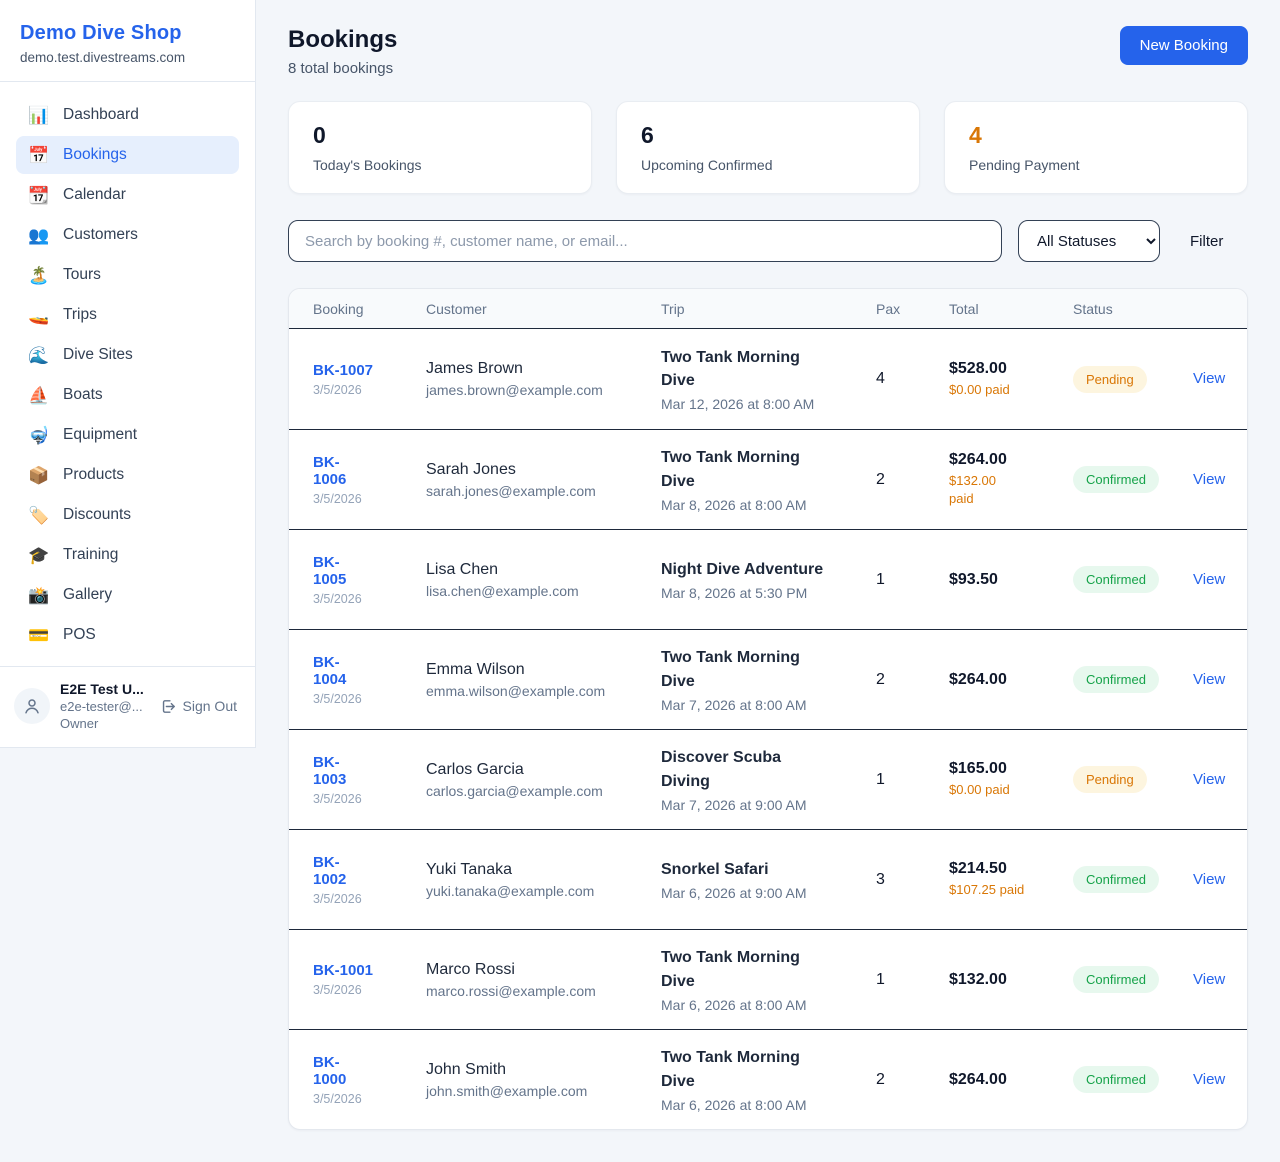 This screenshot has width=1280, height=1162. Describe the element at coordinates (734, 1004) in the screenshot. I see `trip-datetime: Mar 6, 2026 at 8:00 AM` at that location.